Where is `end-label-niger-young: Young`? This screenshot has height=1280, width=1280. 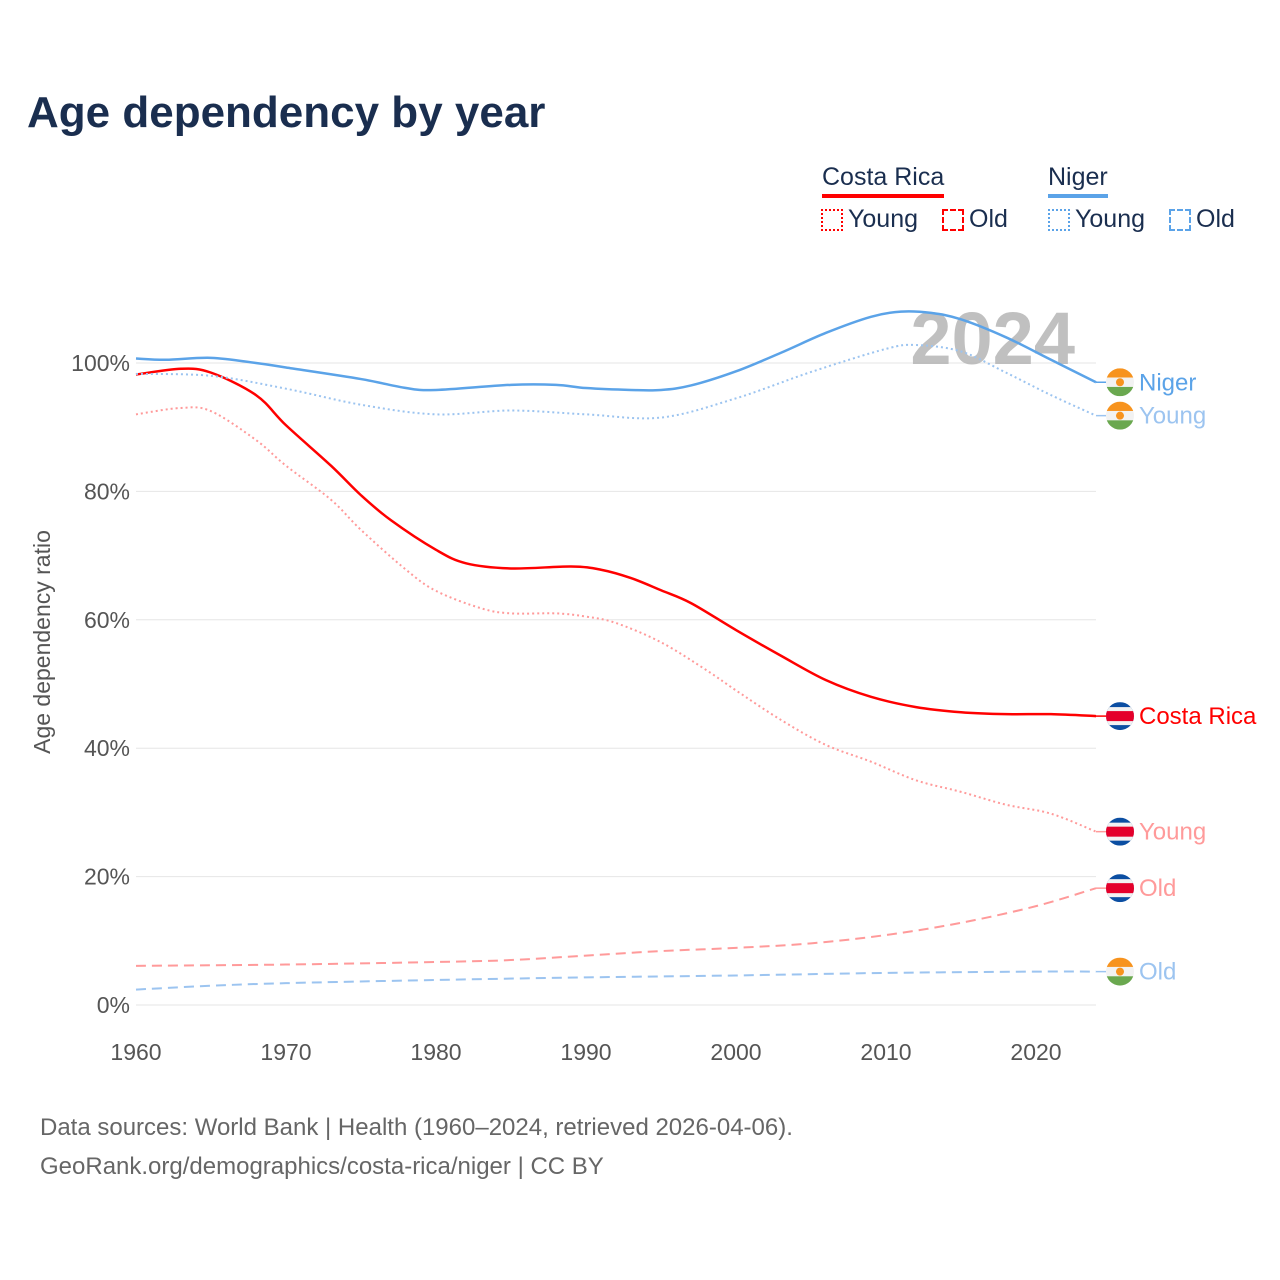
end-label-niger-young: Young is located at coordinates (1151, 415).